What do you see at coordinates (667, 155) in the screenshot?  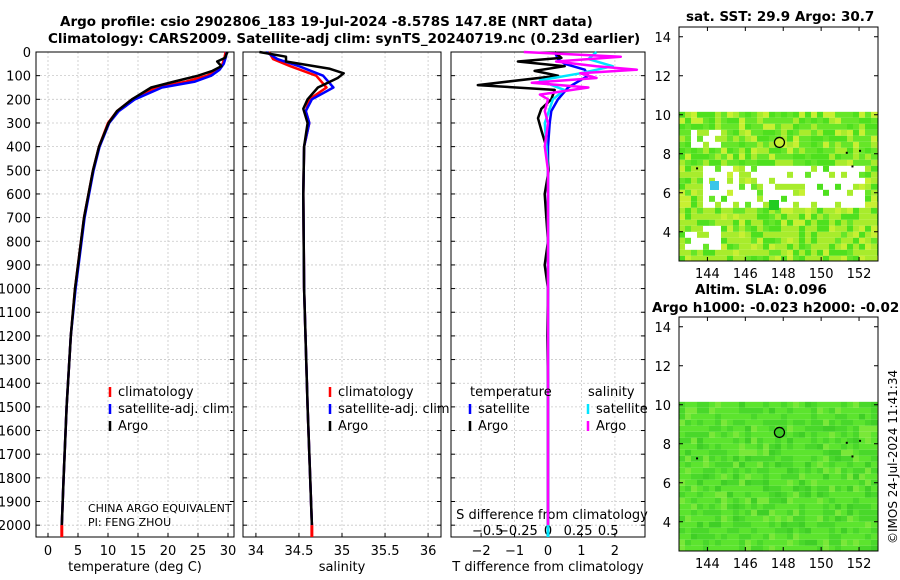 I see `map-y-tick-label: 8` at bounding box center [667, 155].